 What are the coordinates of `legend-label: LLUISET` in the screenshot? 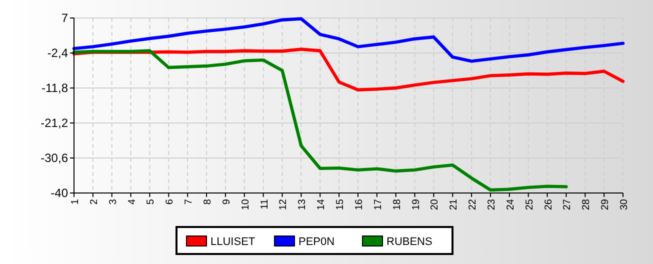 It's located at (233, 242).